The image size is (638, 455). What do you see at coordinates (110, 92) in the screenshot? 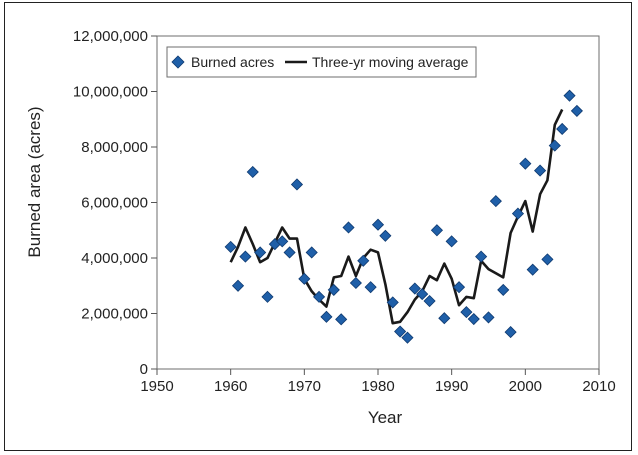
I see `y-tick-label: 10,000,000` at bounding box center [110, 92].